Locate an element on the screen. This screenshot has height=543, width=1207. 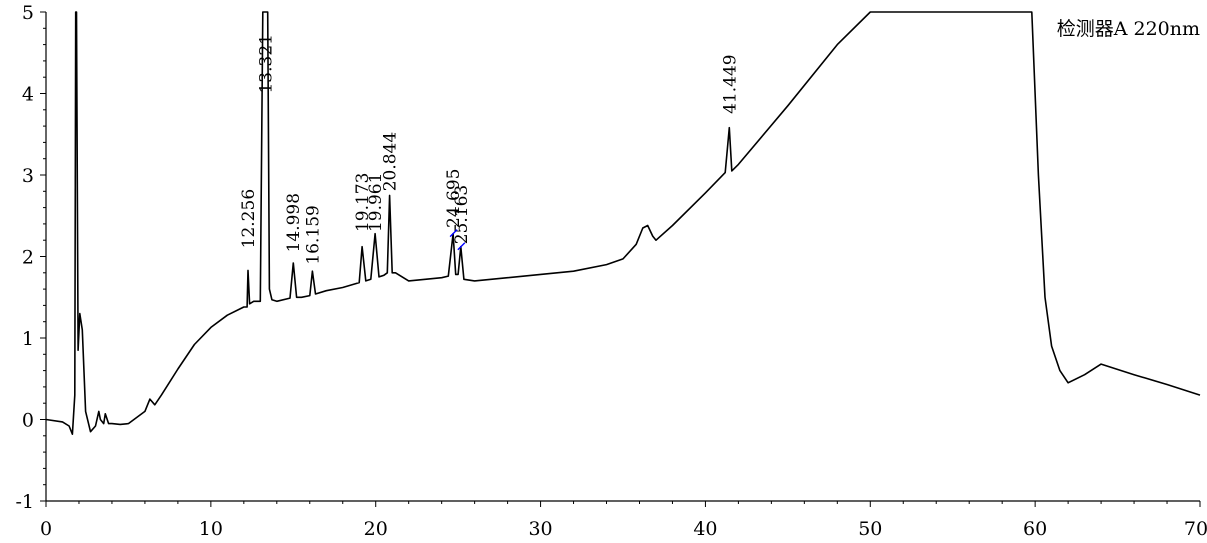
x-tick-label: 50 is located at coordinates (870, 529).